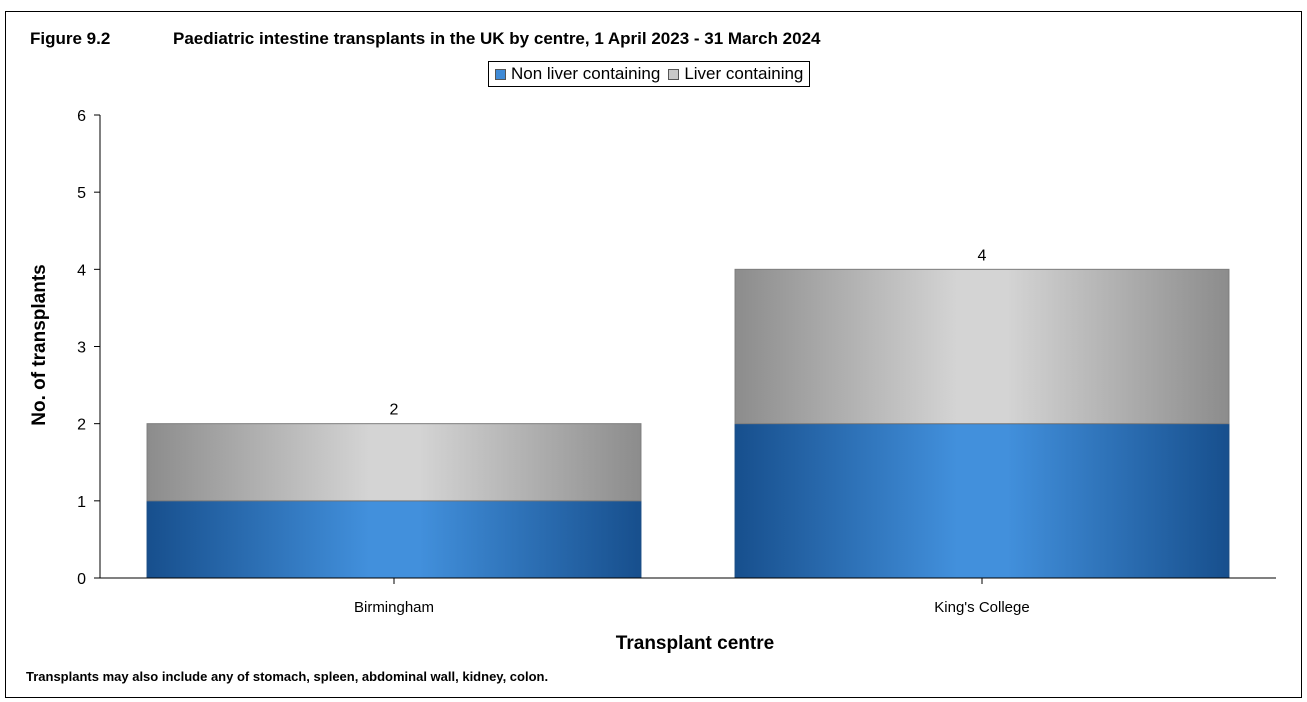 Image resolution: width=1307 pixels, height=702 pixels. Describe the element at coordinates (81, 270) in the screenshot. I see `y-tick-label: 4` at that location.